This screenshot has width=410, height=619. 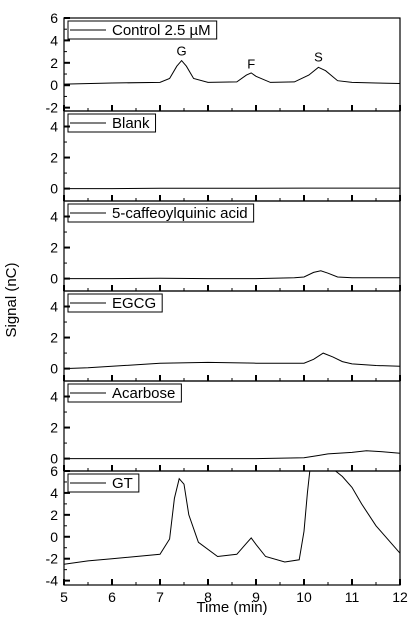 What do you see at coordinates (122, 483) in the screenshot?
I see `panel-label: GT` at bounding box center [122, 483].